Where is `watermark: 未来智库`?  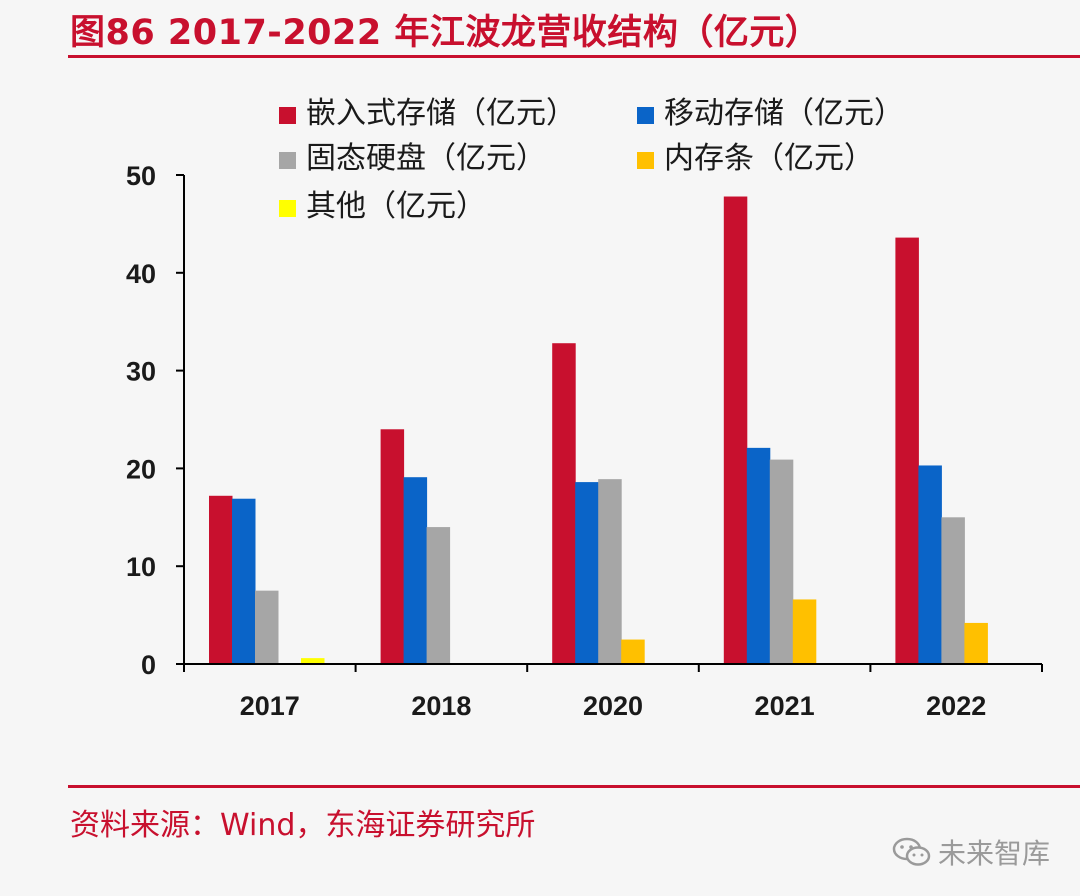
watermark: 未来智库 is located at coordinates (971, 852).